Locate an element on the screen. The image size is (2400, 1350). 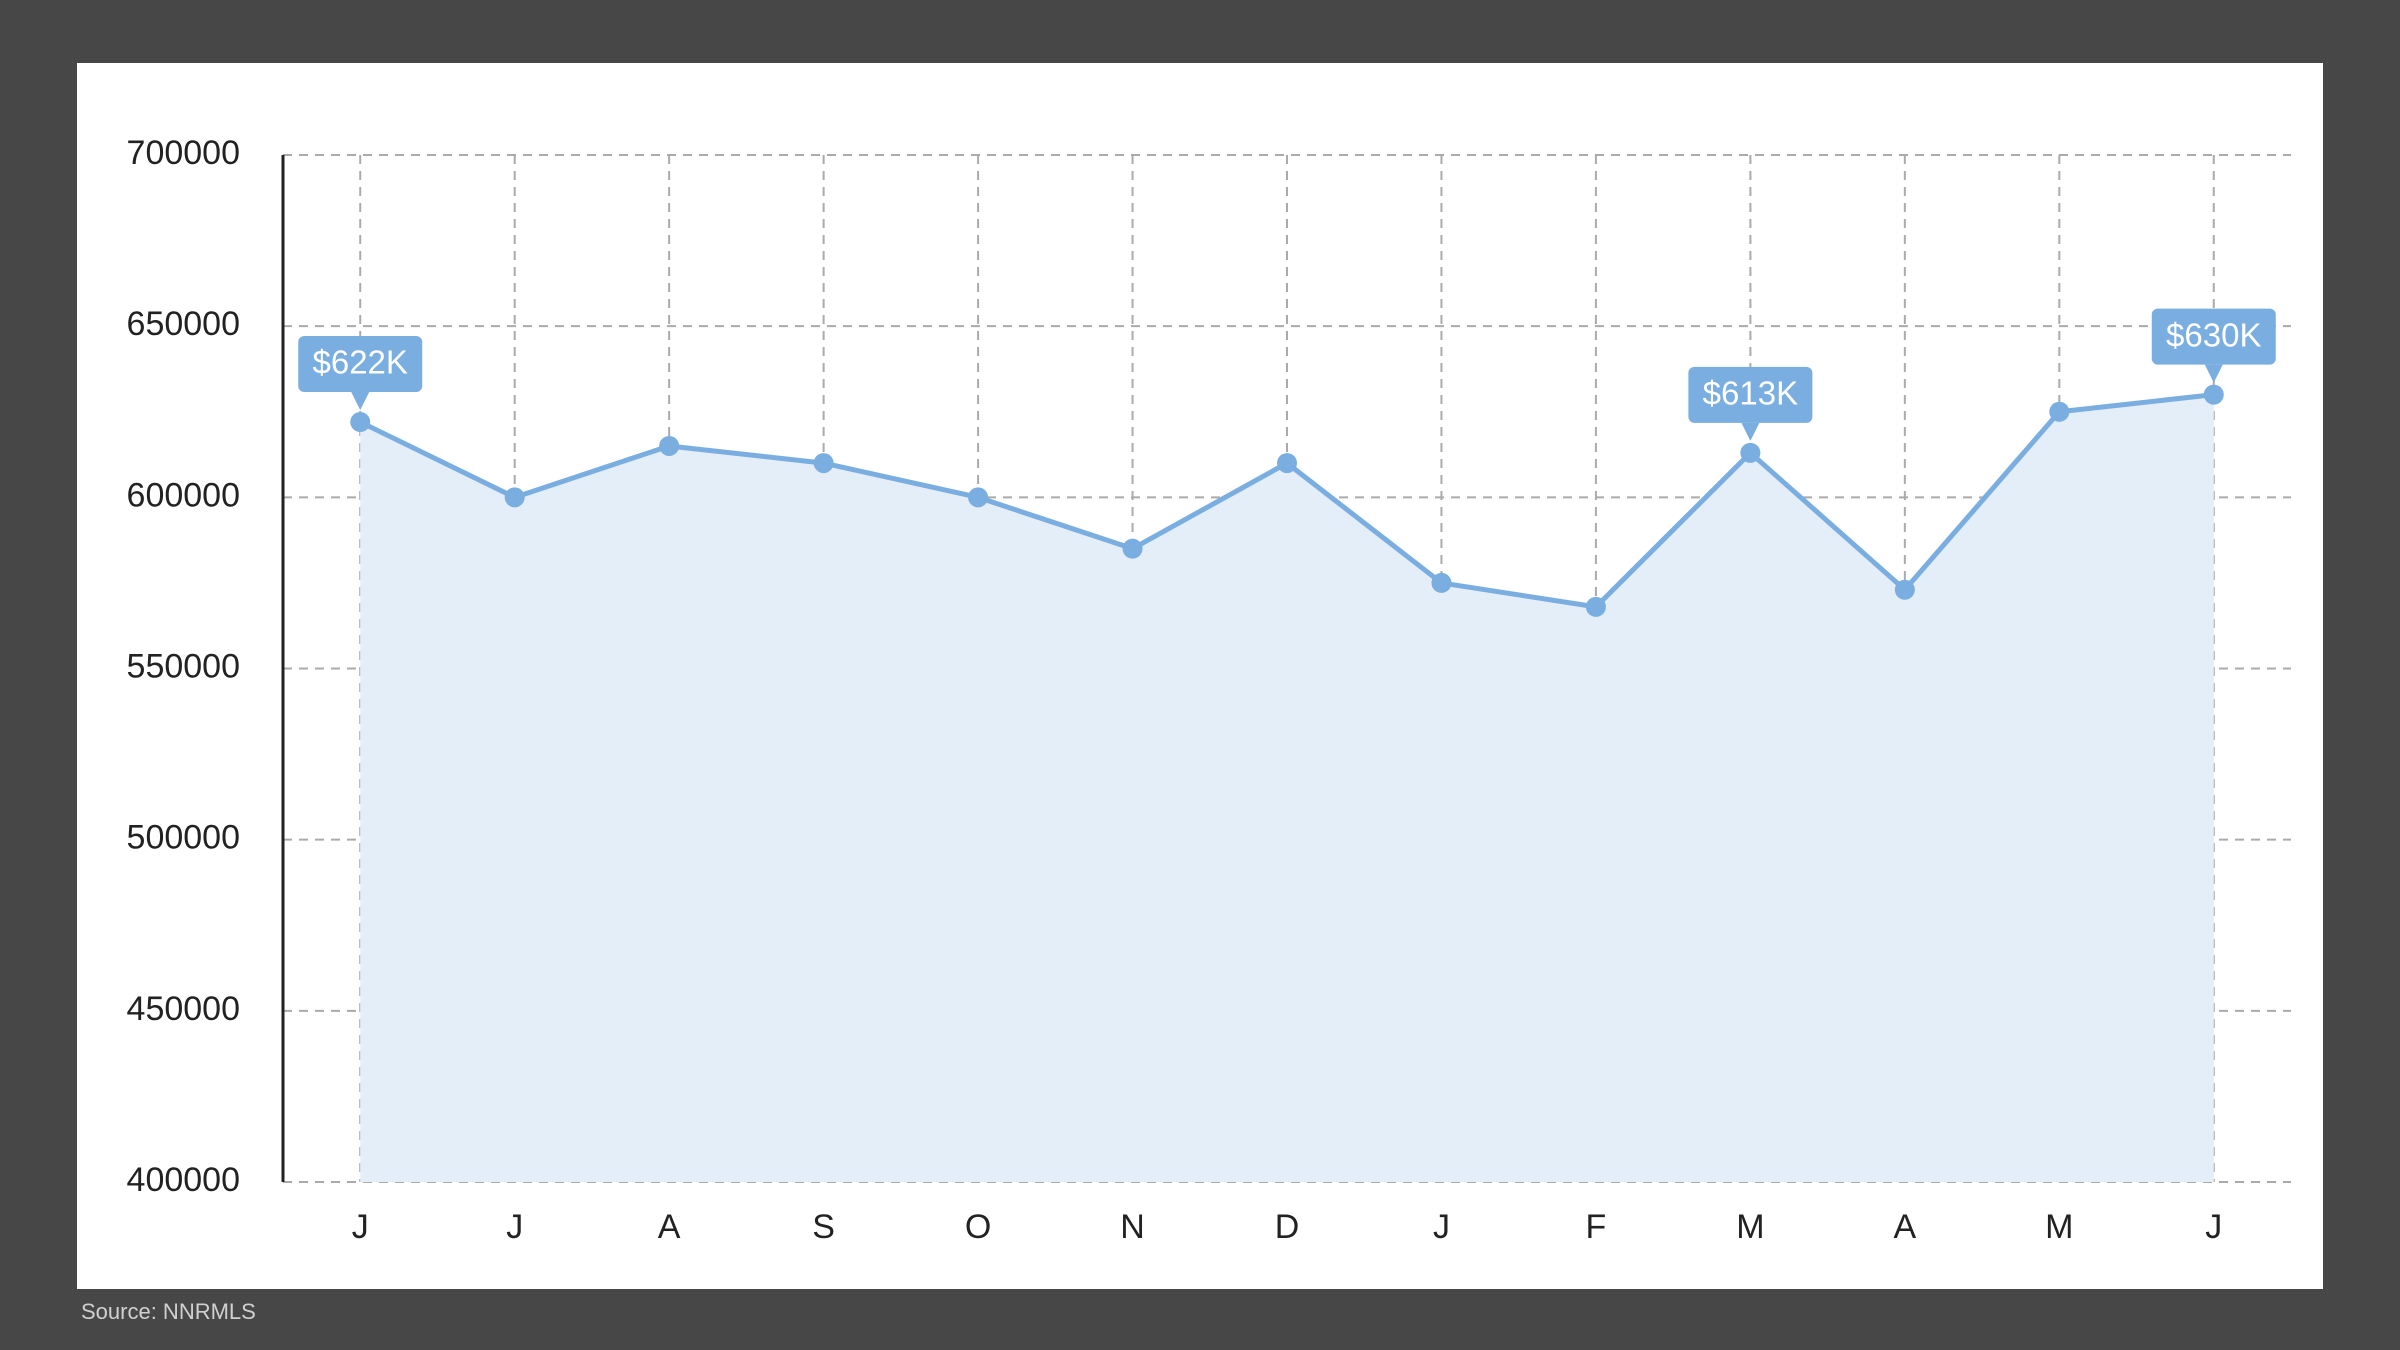
x-tick-label: O is located at coordinates (978, 1227).